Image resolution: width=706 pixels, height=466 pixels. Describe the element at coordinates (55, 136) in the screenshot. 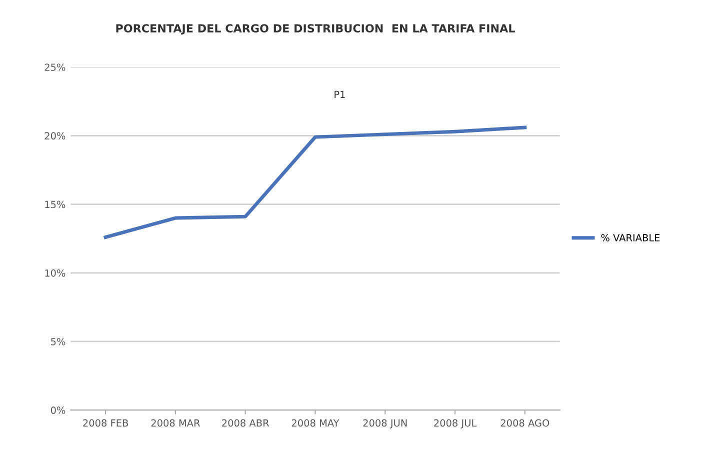

I see `y-tick-label: 20%` at that location.